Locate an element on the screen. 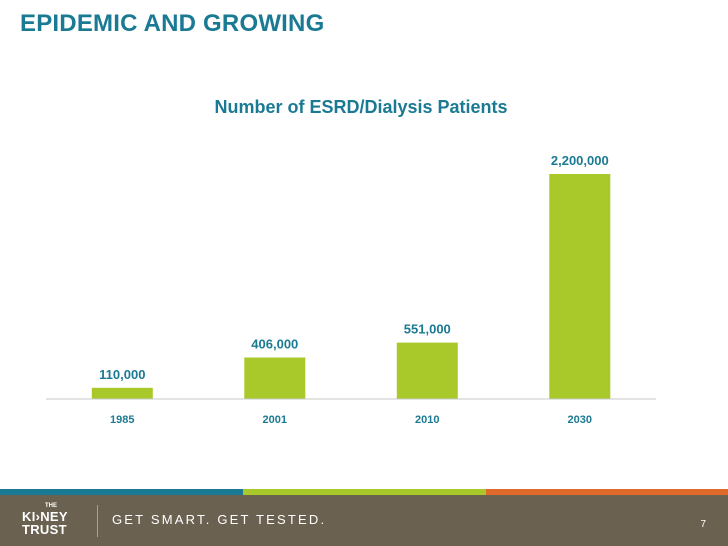 The height and width of the screenshot is (546, 728). footer-stripe-green is located at coordinates (364, 492).